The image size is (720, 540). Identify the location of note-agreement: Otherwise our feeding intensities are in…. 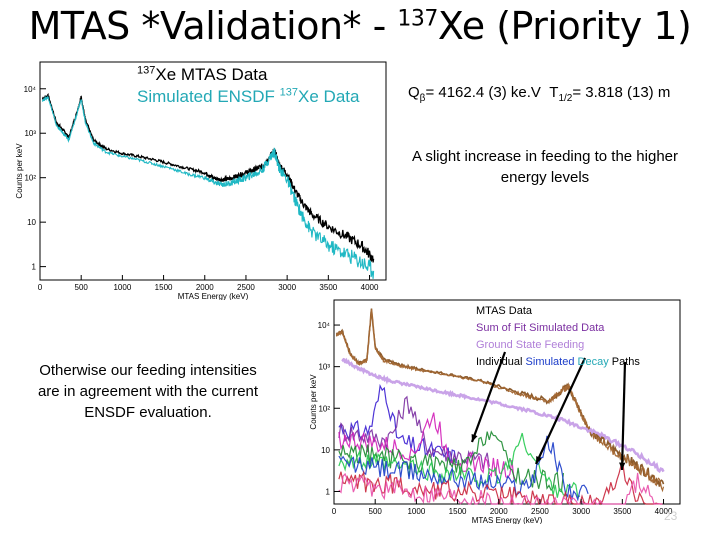
(148, 391).